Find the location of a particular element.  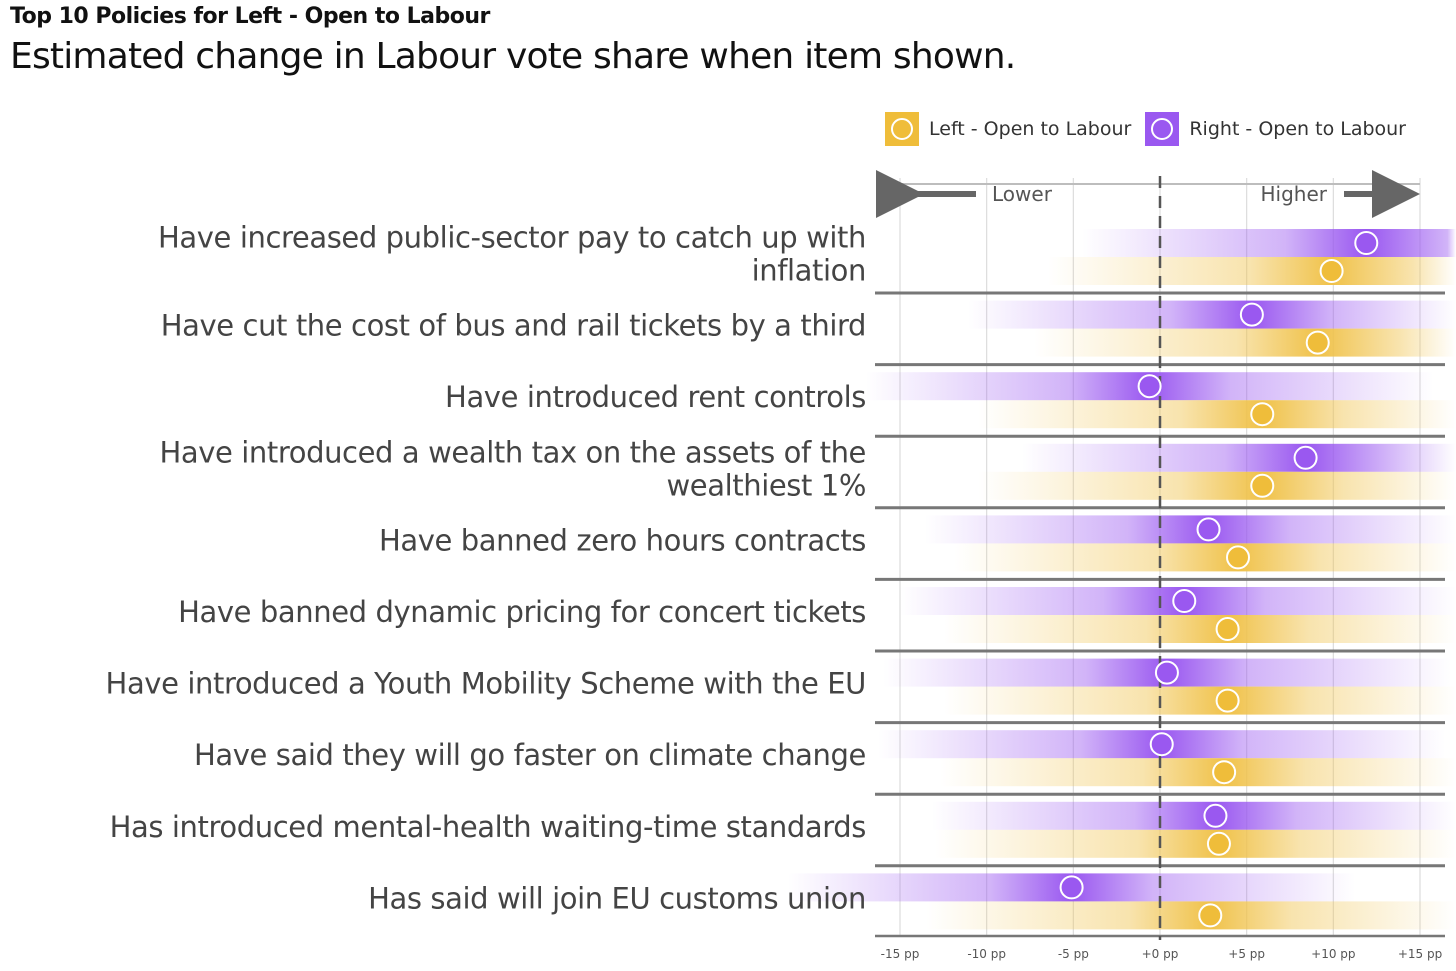

legend-swatch-left is located at coordinates (902, 129).